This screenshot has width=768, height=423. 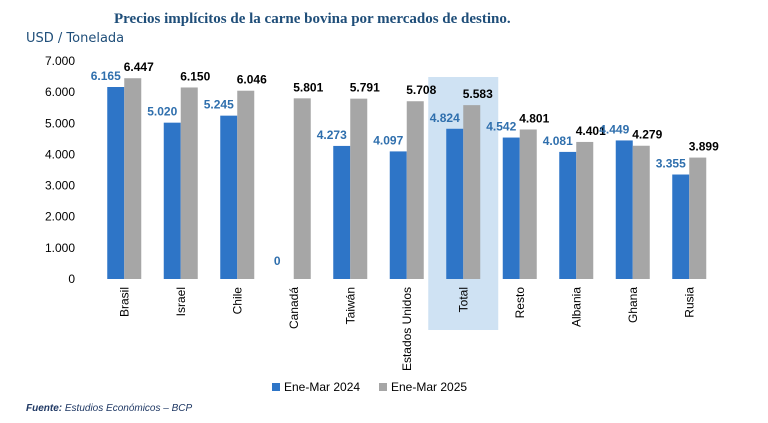 What do you see at coordinates (44, 408) in the screenshot?
I see `source-prefix: Fuente:` at bounding box center [44, 408].